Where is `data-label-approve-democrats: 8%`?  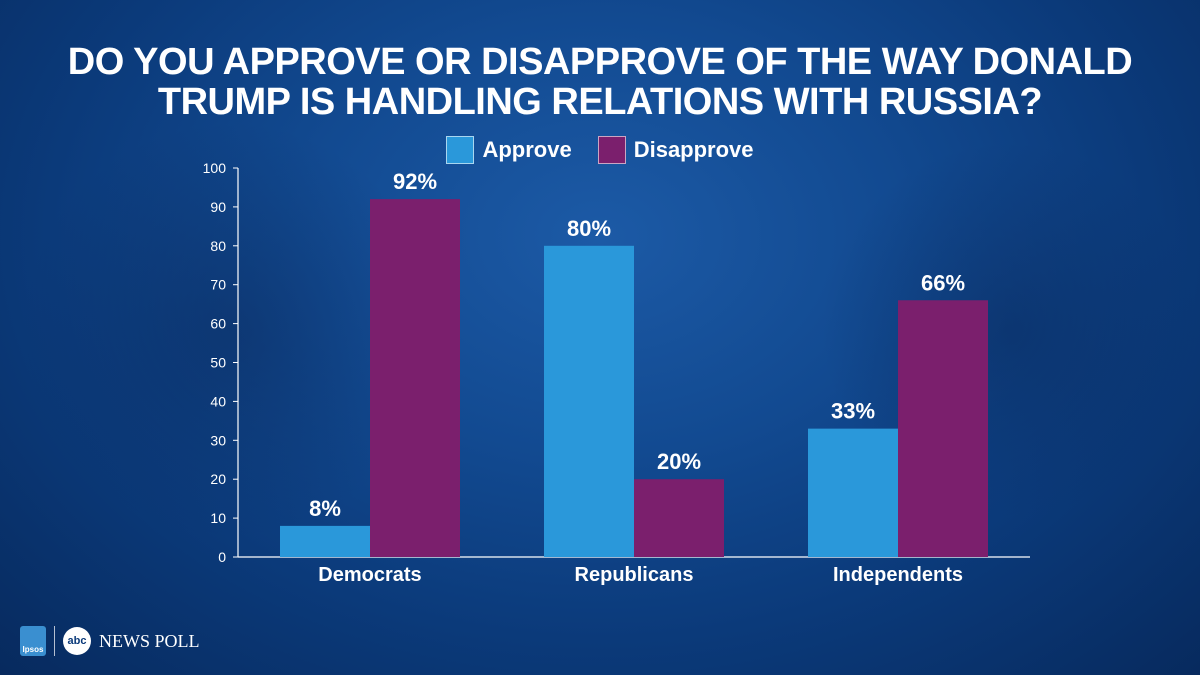 data-label-approve-democrats: 8% is located at coordinates (325, 508).